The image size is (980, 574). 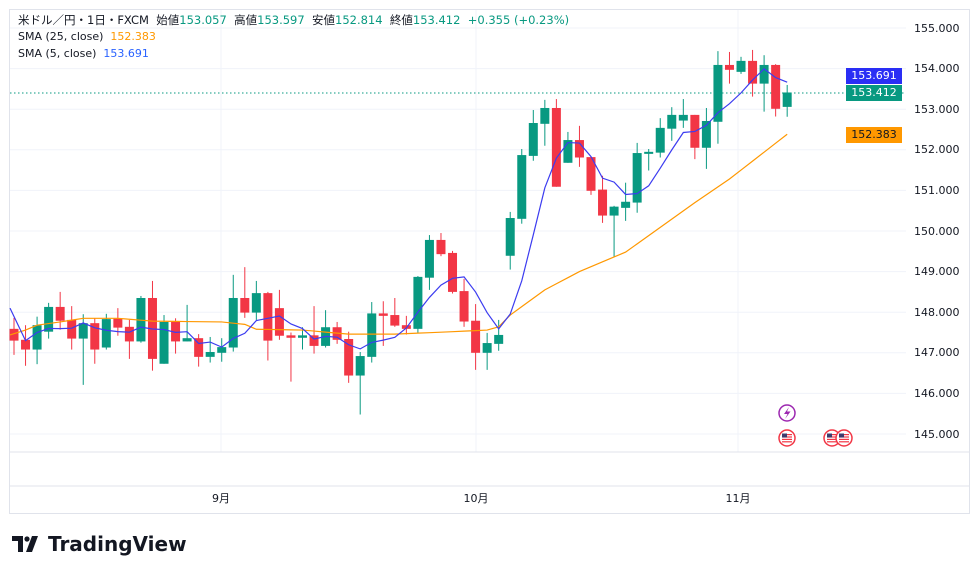 I want to click on sma25-legend: SMA (25, close) 152.383, so click(x=87, y=36).